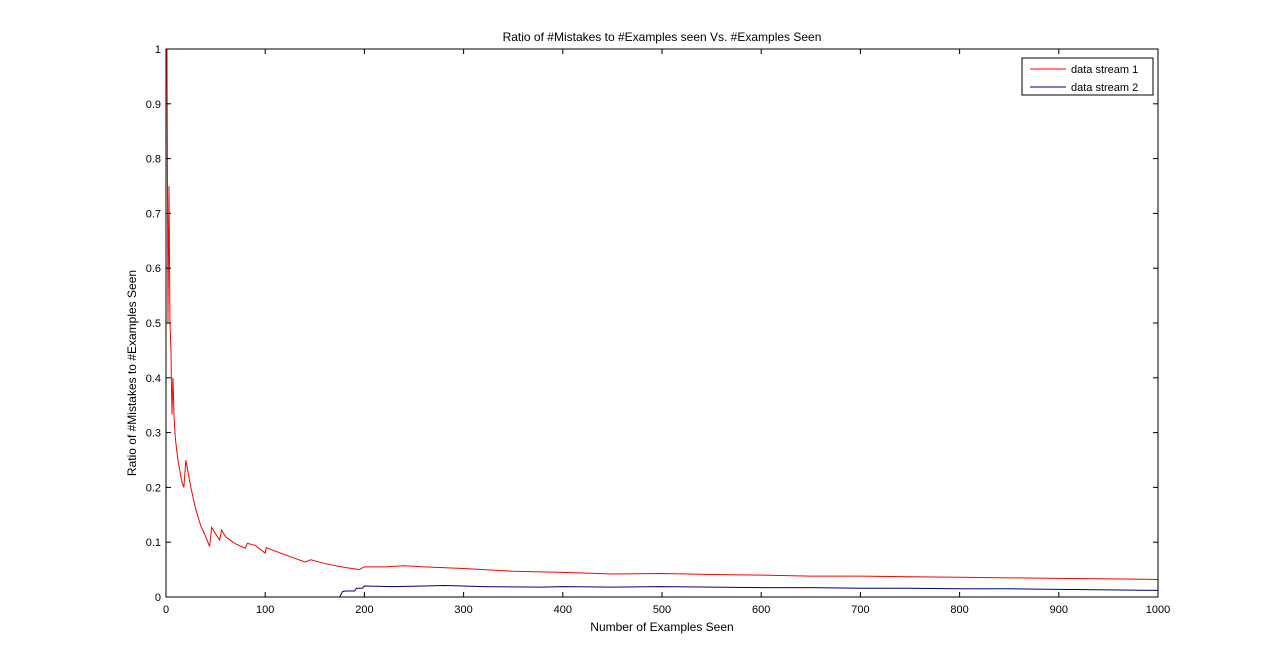  Describe the element at coordinates (265, 610) in the screenshot. I see `x-tick-label: 100` at that location.